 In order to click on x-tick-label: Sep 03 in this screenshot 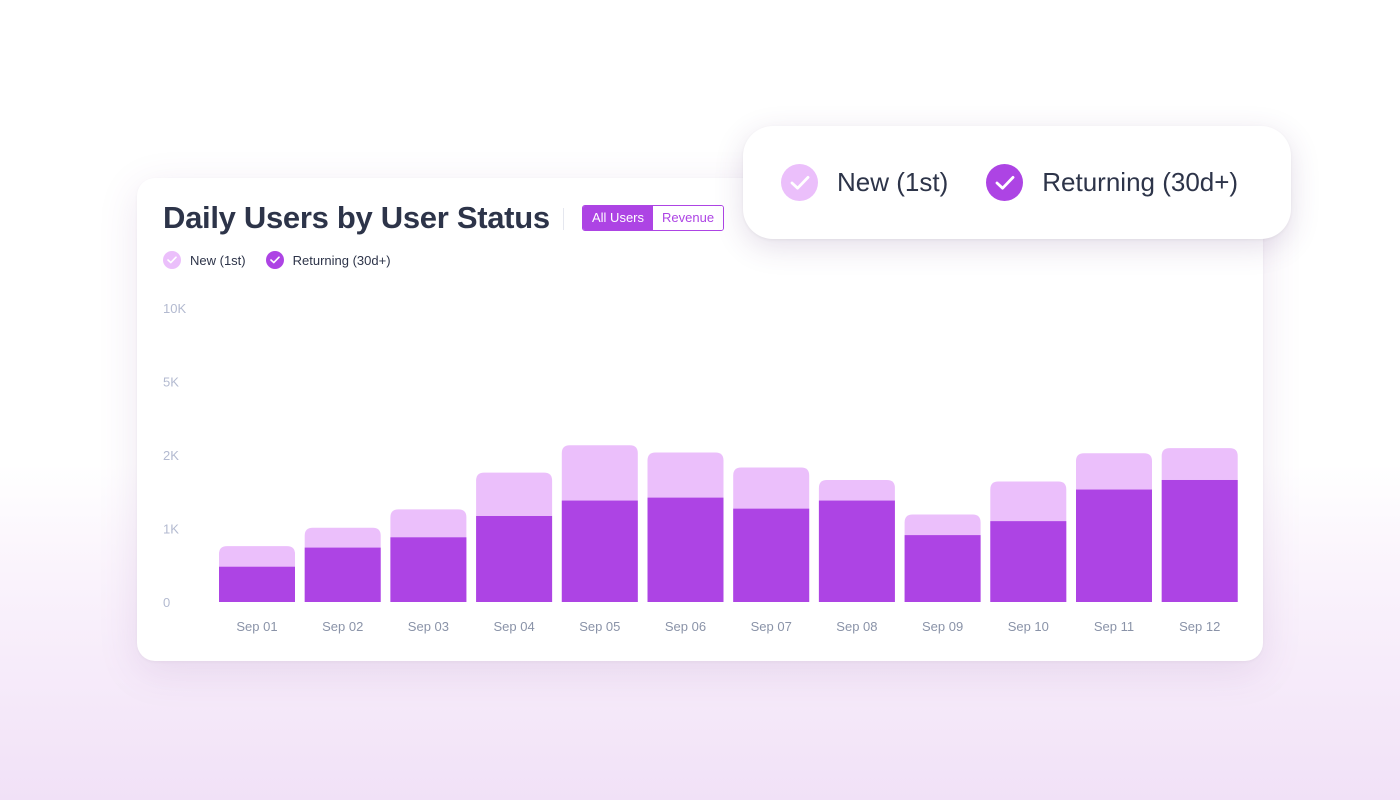, I will do `click(428, 626)`.